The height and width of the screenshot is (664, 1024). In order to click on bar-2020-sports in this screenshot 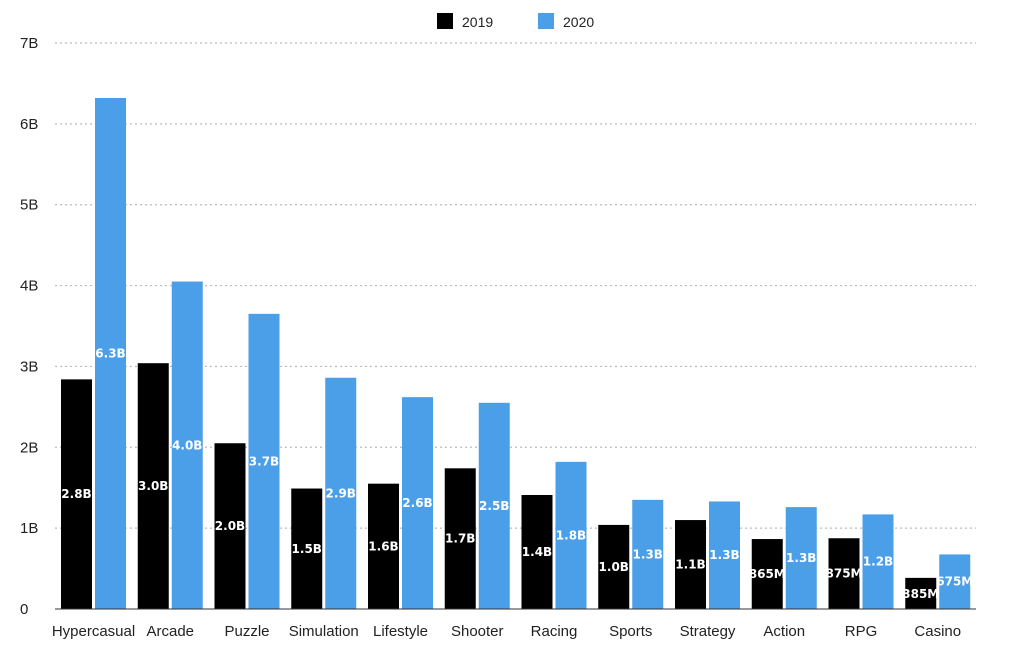, I will do `click(648, 554)`.